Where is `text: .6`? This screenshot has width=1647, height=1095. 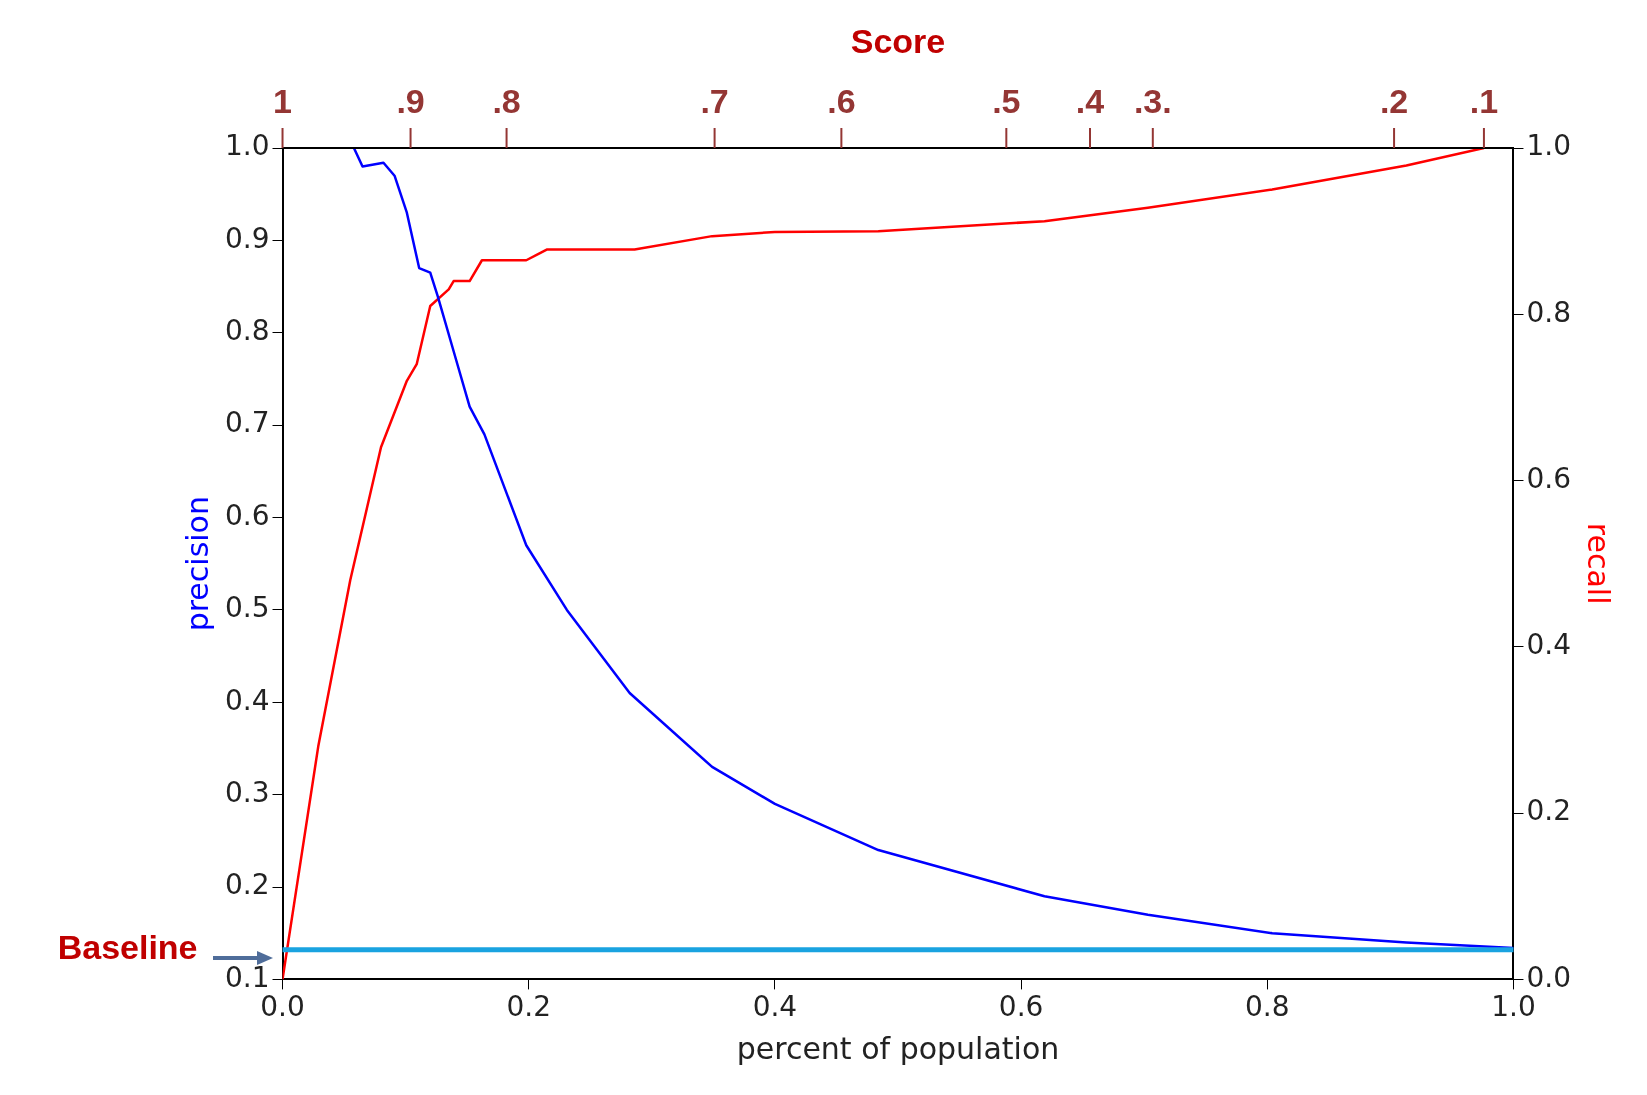
text: .6 is located at coordinates (841, 101).